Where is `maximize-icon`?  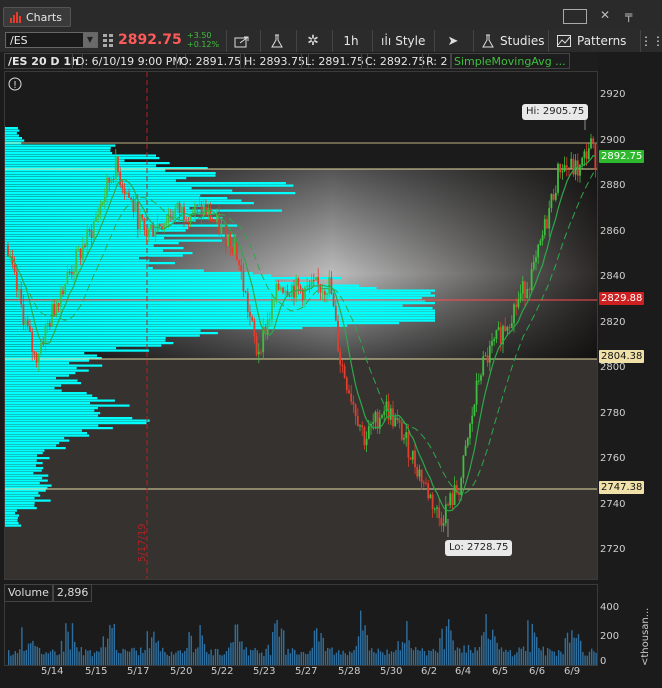 maximize-icon is located at coordinates (575, 16).